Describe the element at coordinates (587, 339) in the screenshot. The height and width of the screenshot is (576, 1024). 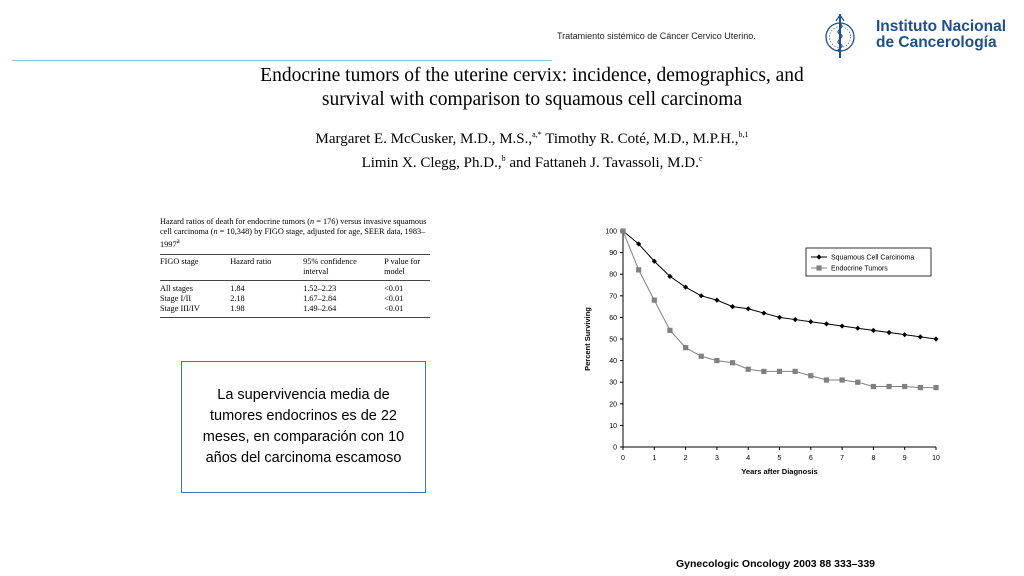
I see `y-axis-label: Percent Surviving` at that location.